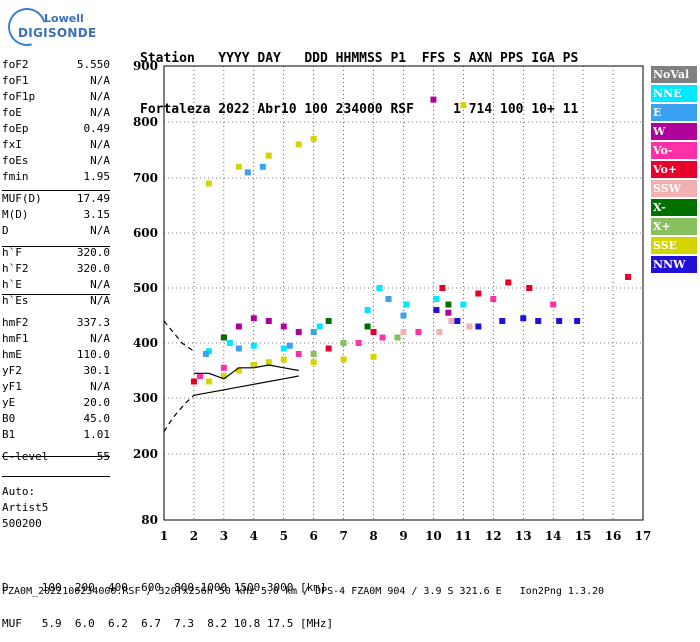 The height and width of the screenshot is (642, 700). What do you see at coordinates (583, 536) in the screenshot?
I see `x-tick-label: 15` at bounding box center [583, 536].